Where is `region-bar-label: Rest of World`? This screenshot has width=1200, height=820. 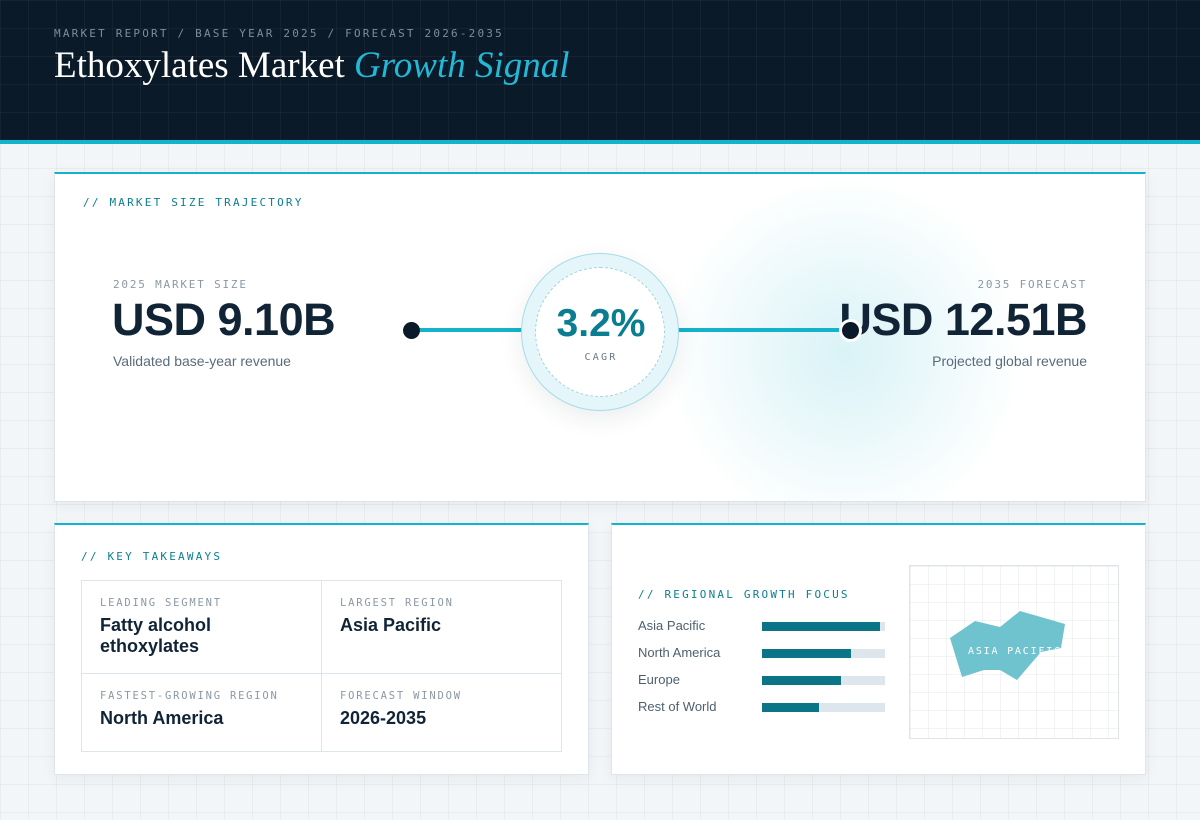
region-bar-label: Rest of World is located at coordinates (677, 706).